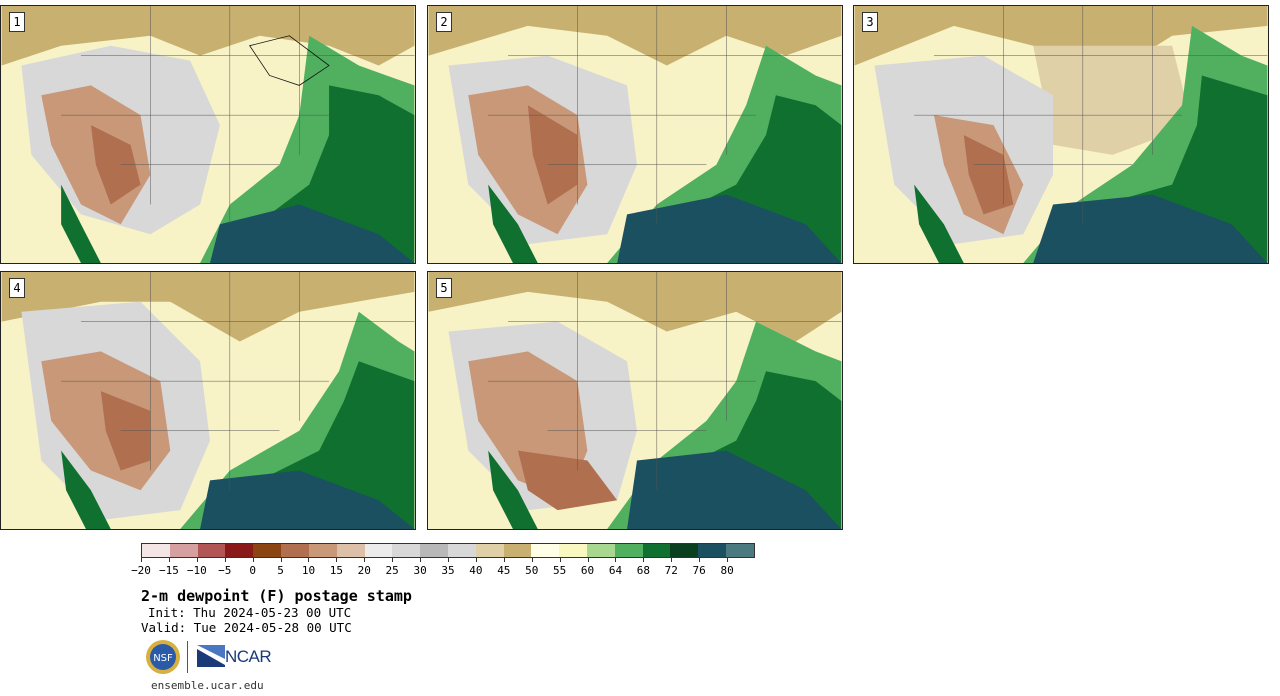 The width and height of the screenshot is (1280, 696). What do you see at coordinates (364, 570) in the screenshot?
I see `colorbar-tick-label: 20` at bounding box center [364, 570].